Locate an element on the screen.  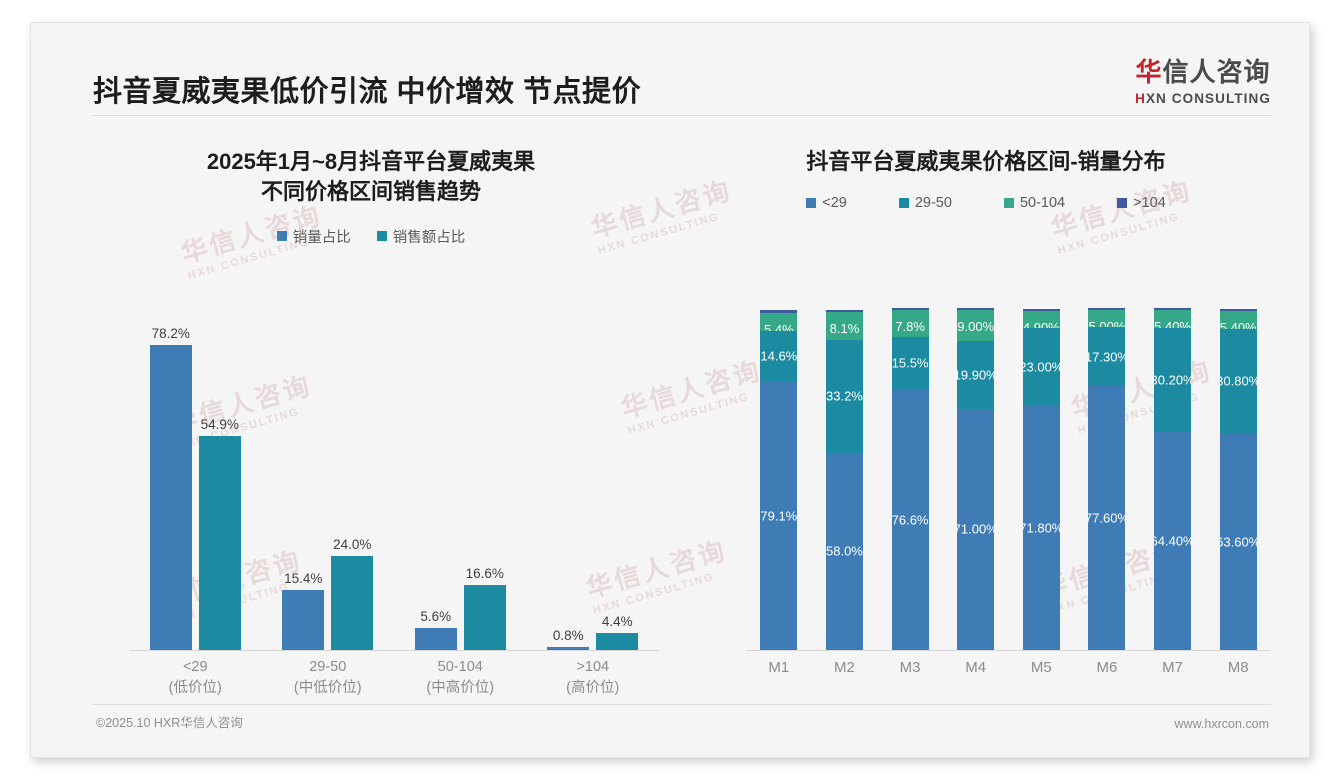
bar-column: 0.8% is located at coordinates (568, 475).